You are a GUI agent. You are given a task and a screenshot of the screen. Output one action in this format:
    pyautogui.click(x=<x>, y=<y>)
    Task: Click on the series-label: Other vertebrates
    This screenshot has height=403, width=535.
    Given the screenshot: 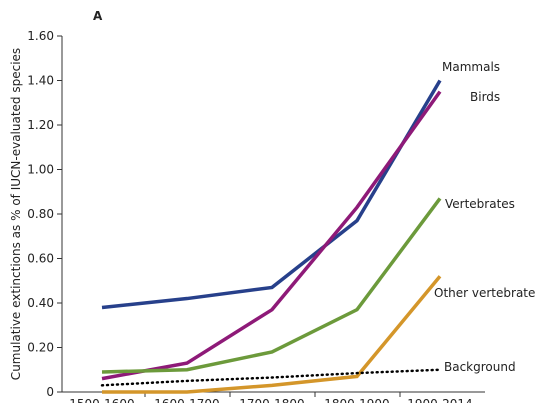 What is the action you would take?
    pyautogui.click(x=484, y=293)
    